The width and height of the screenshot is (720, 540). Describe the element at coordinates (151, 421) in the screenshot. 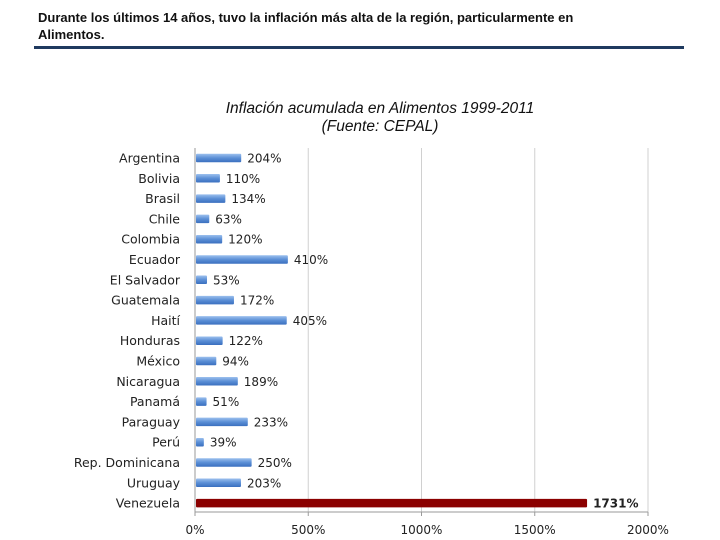

I see `category-label: Paraguay` at that location.